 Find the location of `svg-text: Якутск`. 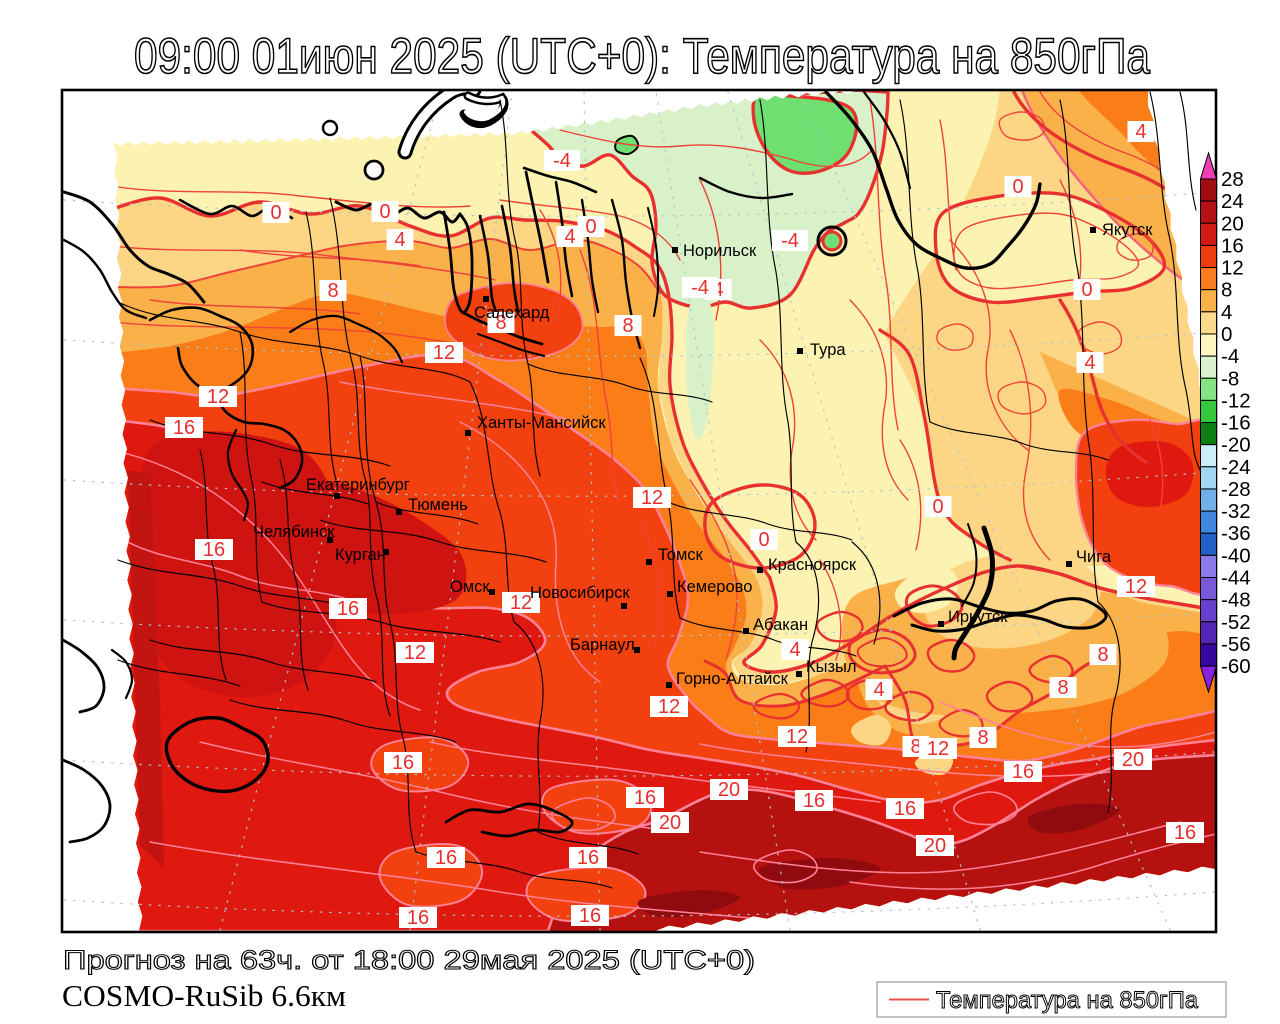

svg-text: Якутск is located at coordinates (1127, 230).